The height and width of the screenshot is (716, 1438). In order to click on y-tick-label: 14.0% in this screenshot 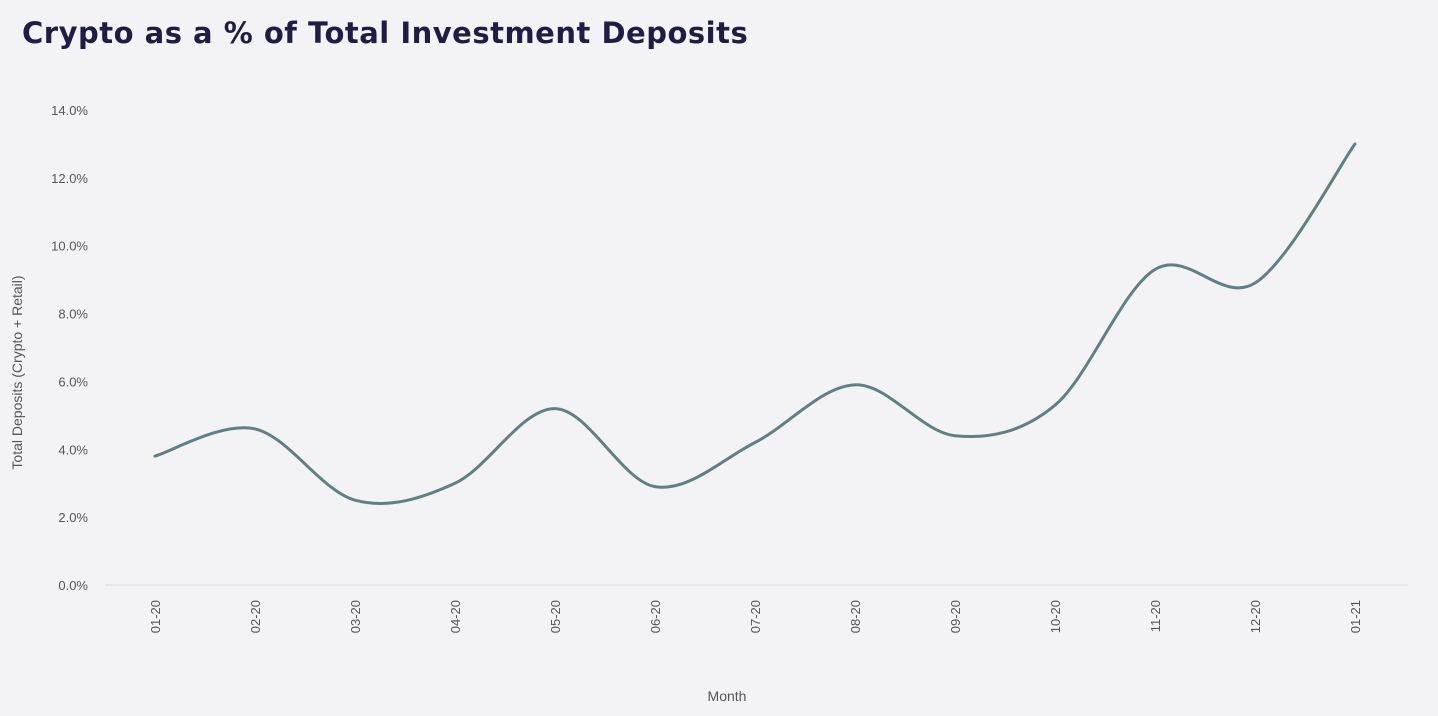, I will do `click(69, 110)`.